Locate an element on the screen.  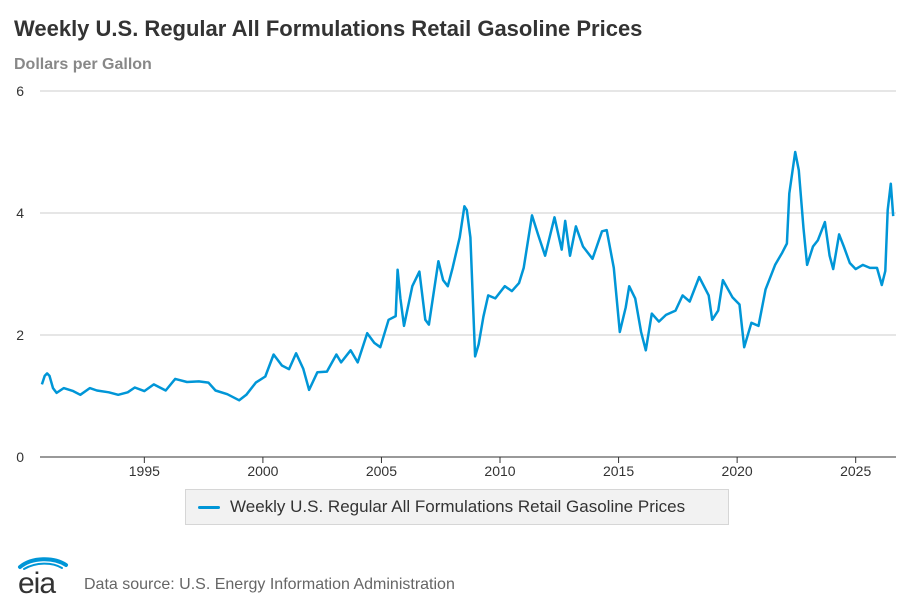
y-tick-label: 6 is located at coordinates (20, 91).